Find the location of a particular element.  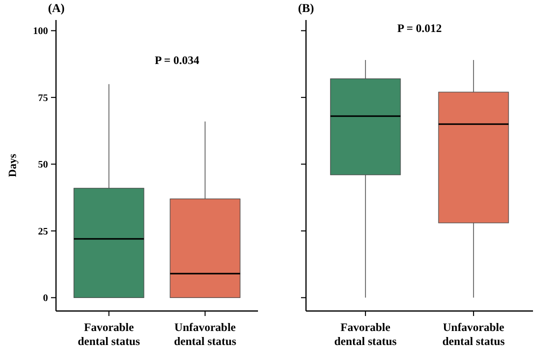

y-tick-label: 75 is located at coordinates (43, 98).